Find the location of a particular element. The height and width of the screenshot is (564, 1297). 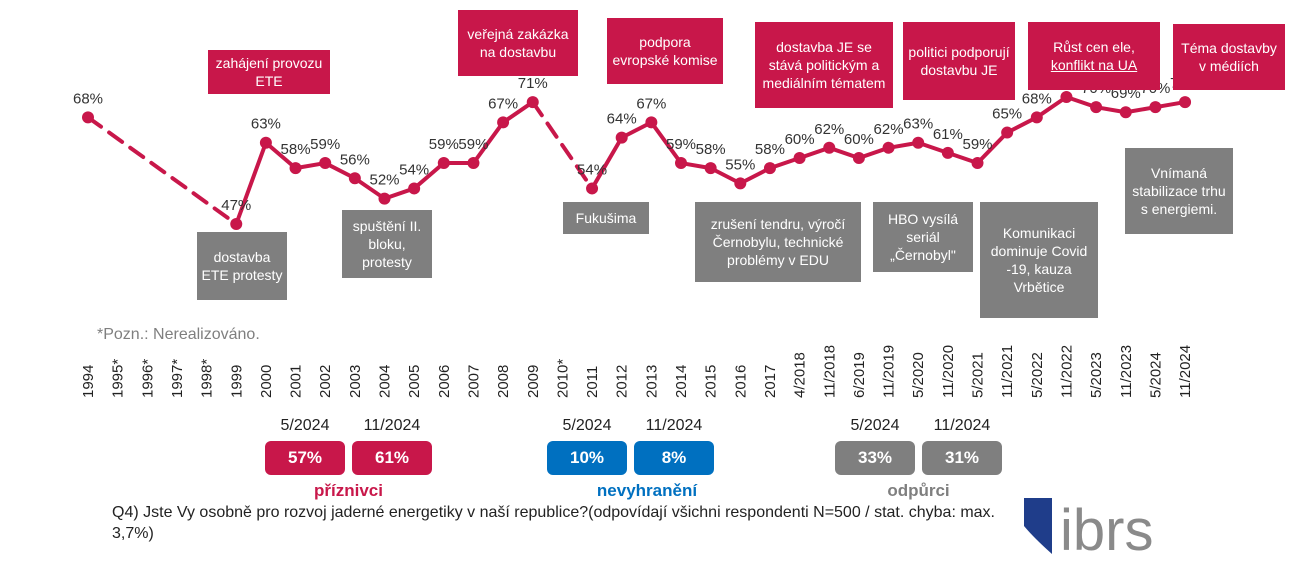

group-label: nevyhranění is located at coordinates (647, 490).